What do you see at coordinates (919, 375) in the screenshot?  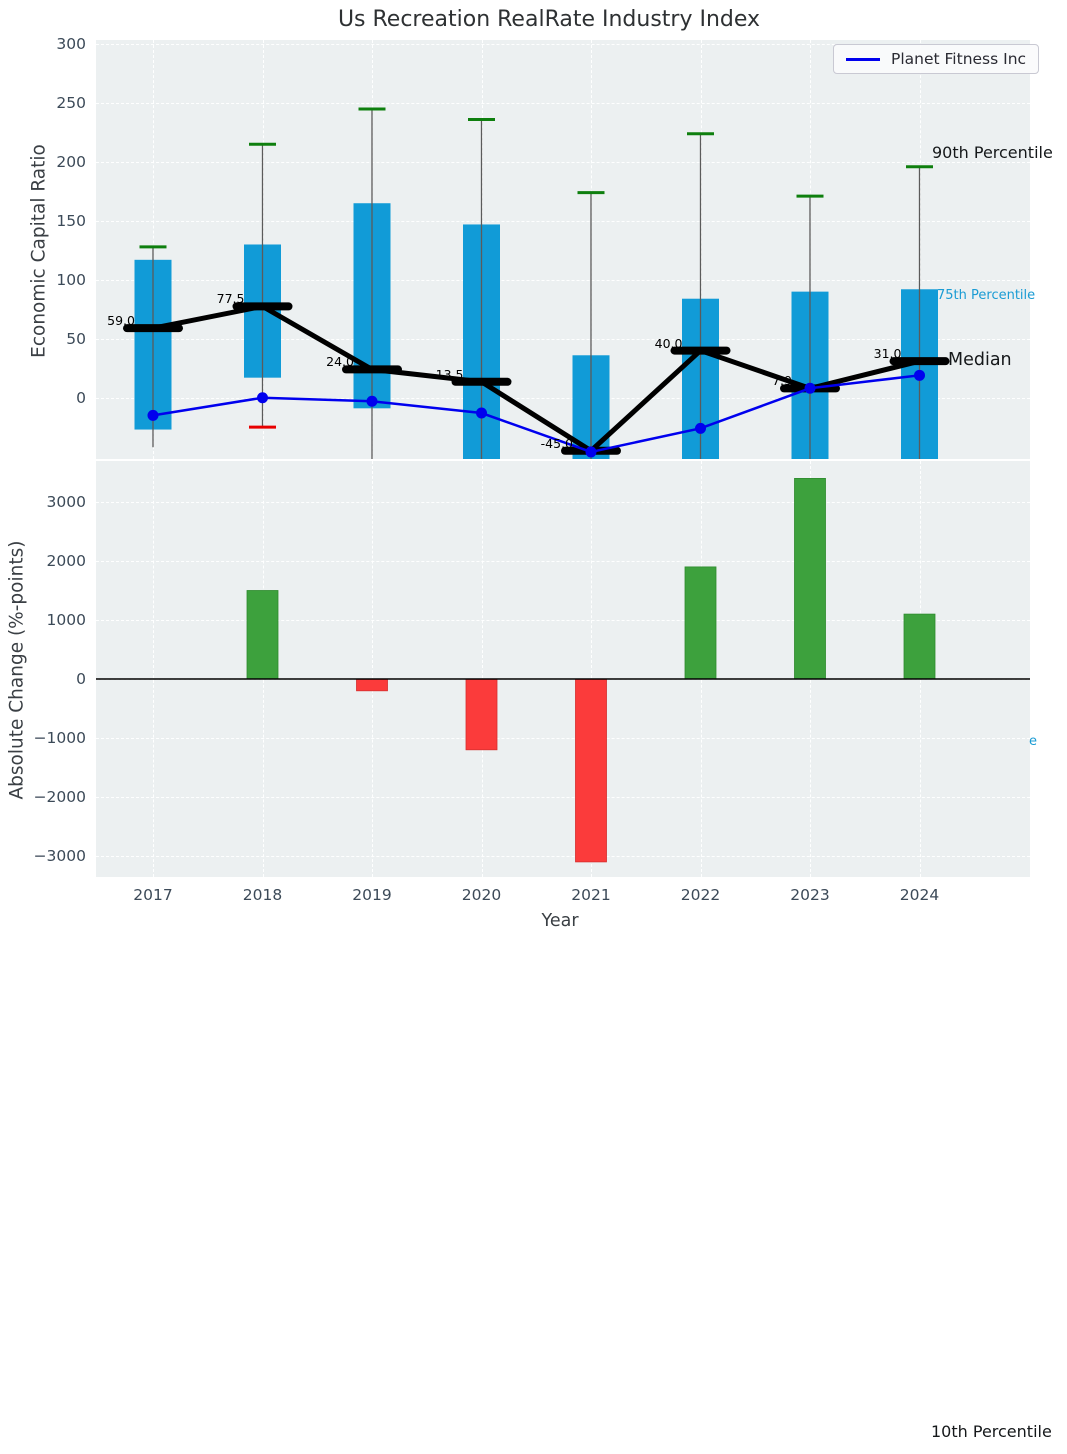 I see `company-point-2024` at bounding box center [919, 375].